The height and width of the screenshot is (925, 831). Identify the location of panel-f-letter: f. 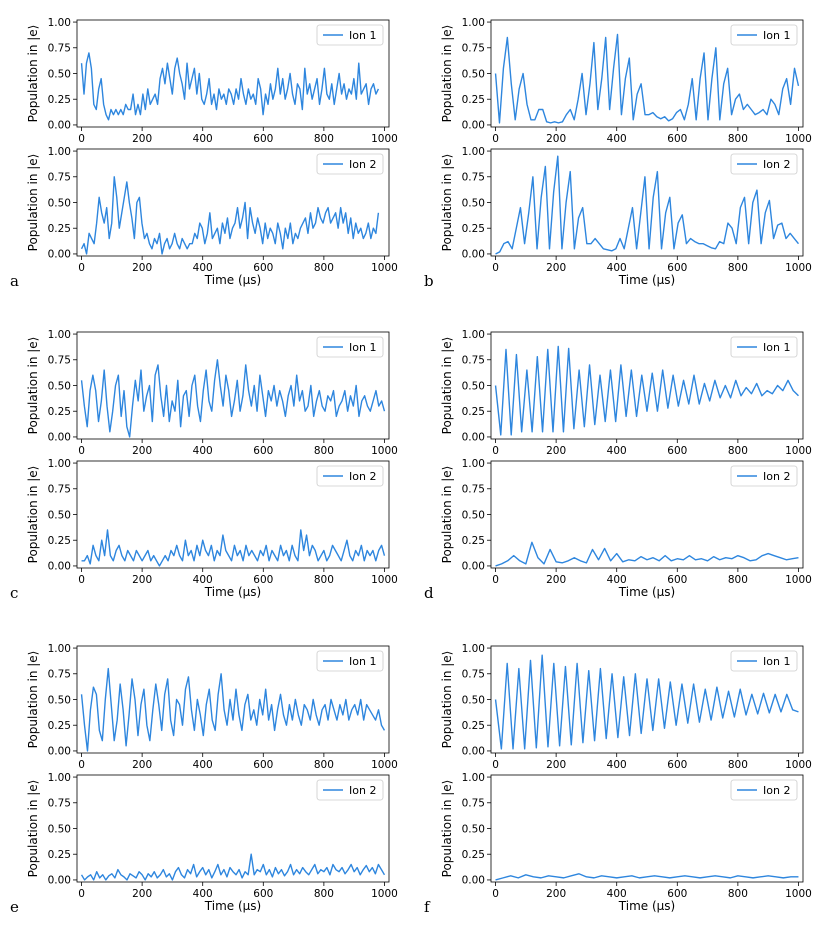
(427, 907).